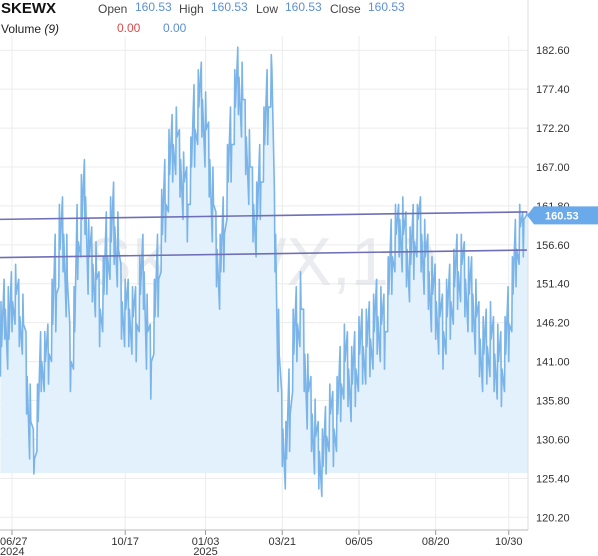 The image size is (598, 556). Describe the element at coordinates (436, 542) in the screenshot. I see `x-tick-label: 08/20` at that location.